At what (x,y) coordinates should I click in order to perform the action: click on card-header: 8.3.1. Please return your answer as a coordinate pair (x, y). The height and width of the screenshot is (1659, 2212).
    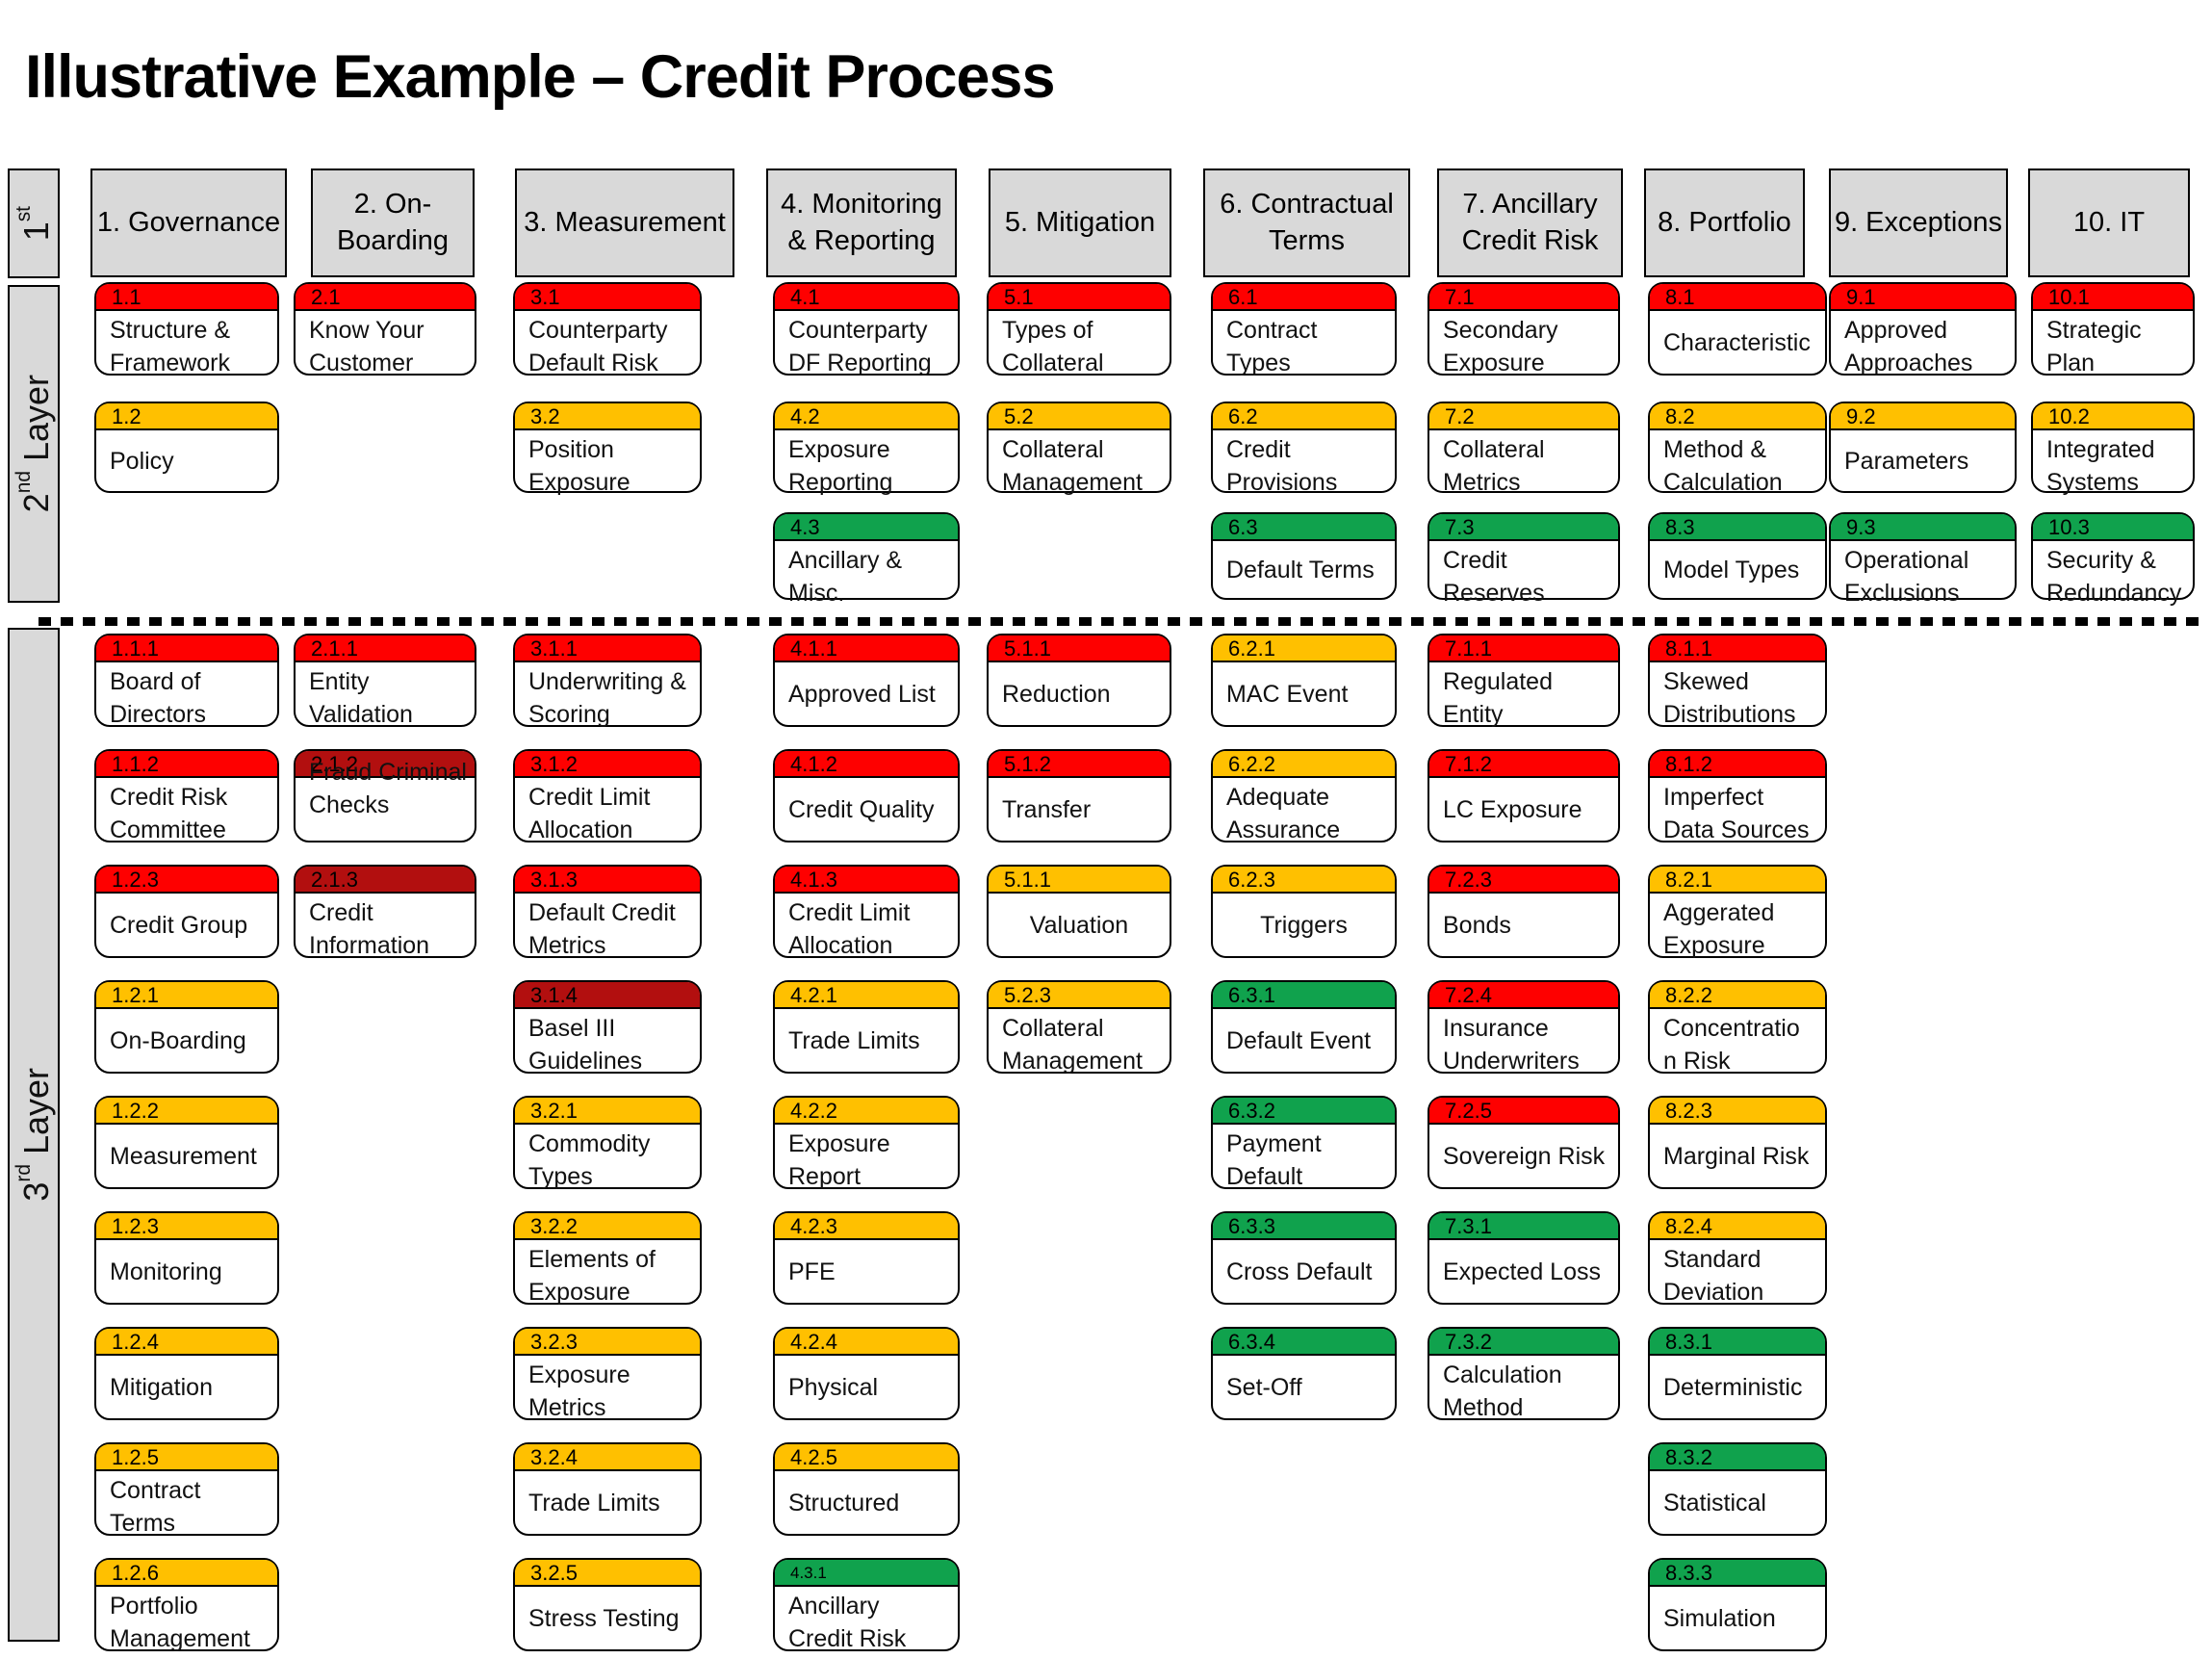
    Looking at the image, I should click on (1737, 1343).